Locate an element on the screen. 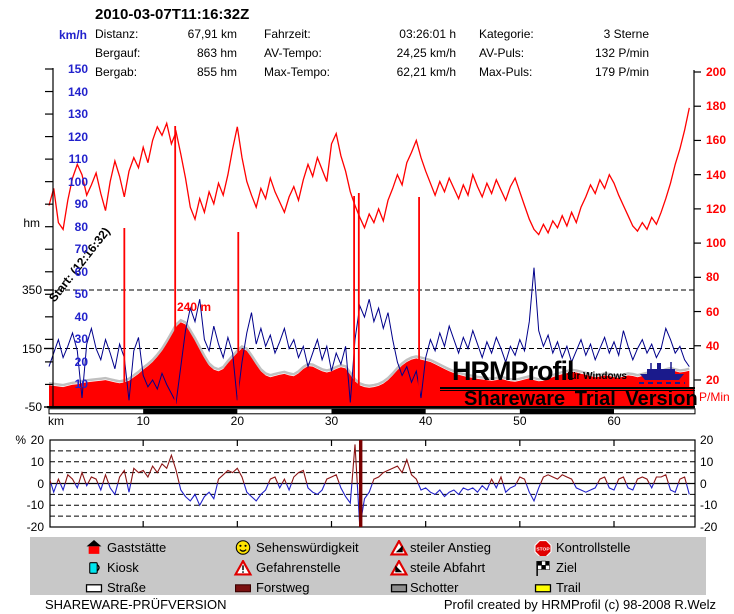 This screenshot has width=734, height=614. km-tick-label: 30 is located at coordinates (331, 421).